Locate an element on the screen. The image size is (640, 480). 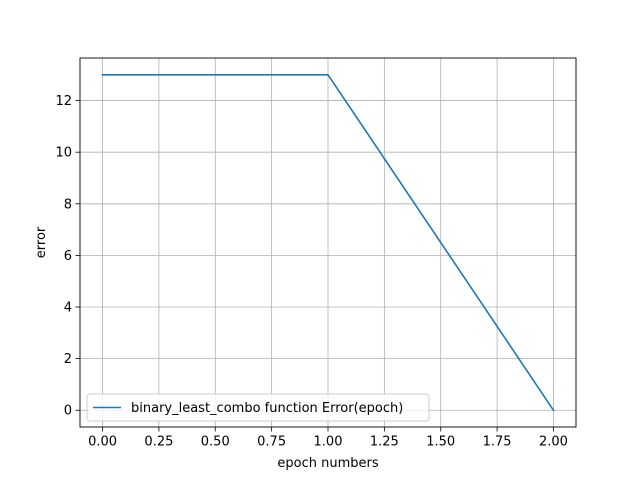
legend-box is located at coordinates (258, 407).